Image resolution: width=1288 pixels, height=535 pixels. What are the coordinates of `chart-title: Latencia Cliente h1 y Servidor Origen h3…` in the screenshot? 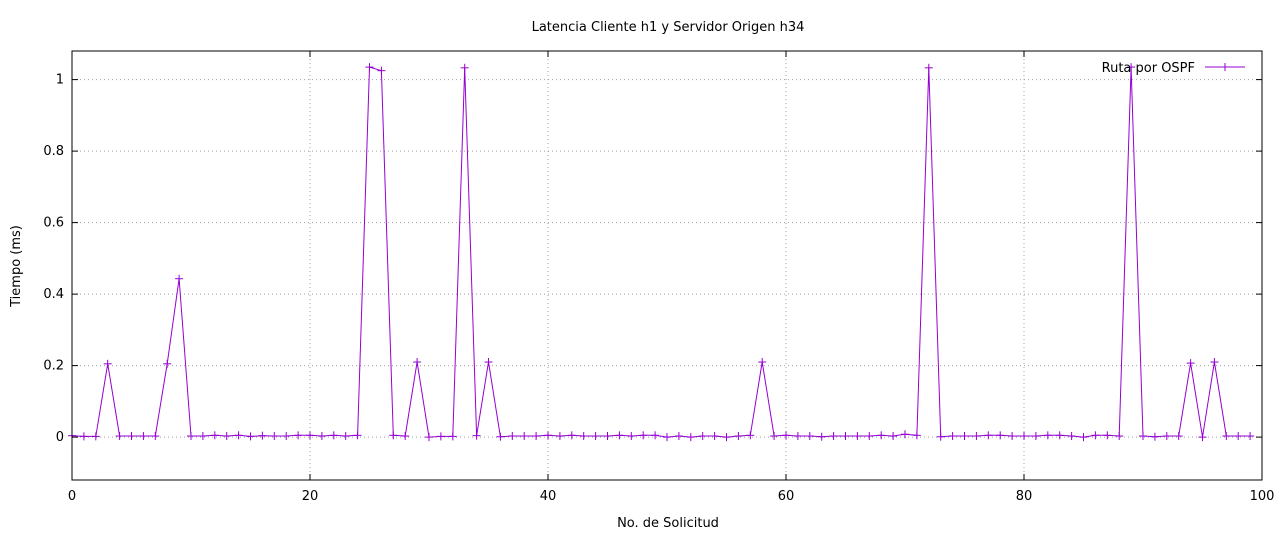 It's located at (668, 27).